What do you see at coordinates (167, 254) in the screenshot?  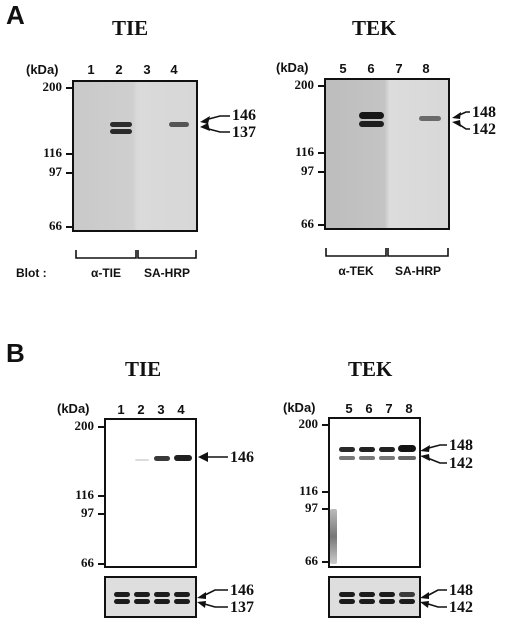 I see `bracket-sa-hrp-tie` at bounding box center [167, 254].